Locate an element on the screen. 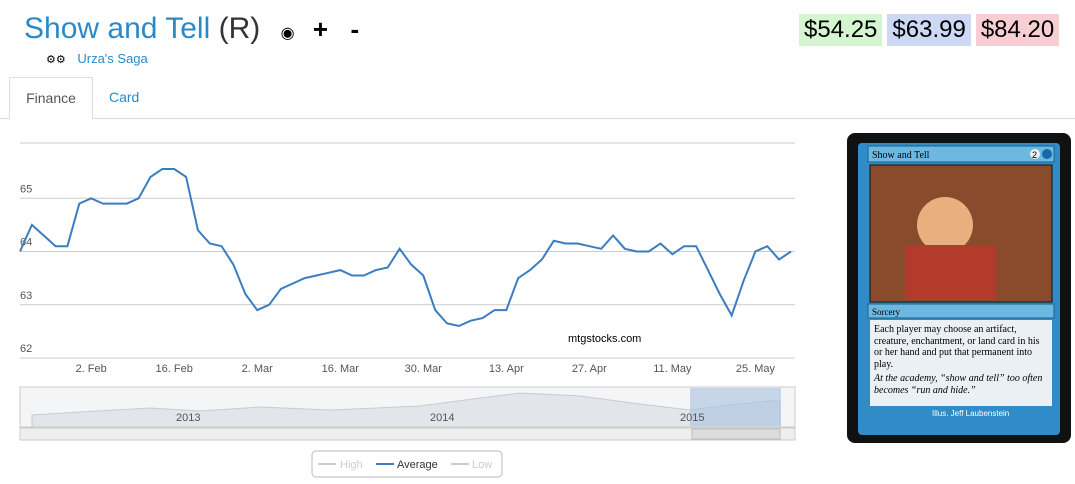  add-button: + is located at coordinates (320, 29).